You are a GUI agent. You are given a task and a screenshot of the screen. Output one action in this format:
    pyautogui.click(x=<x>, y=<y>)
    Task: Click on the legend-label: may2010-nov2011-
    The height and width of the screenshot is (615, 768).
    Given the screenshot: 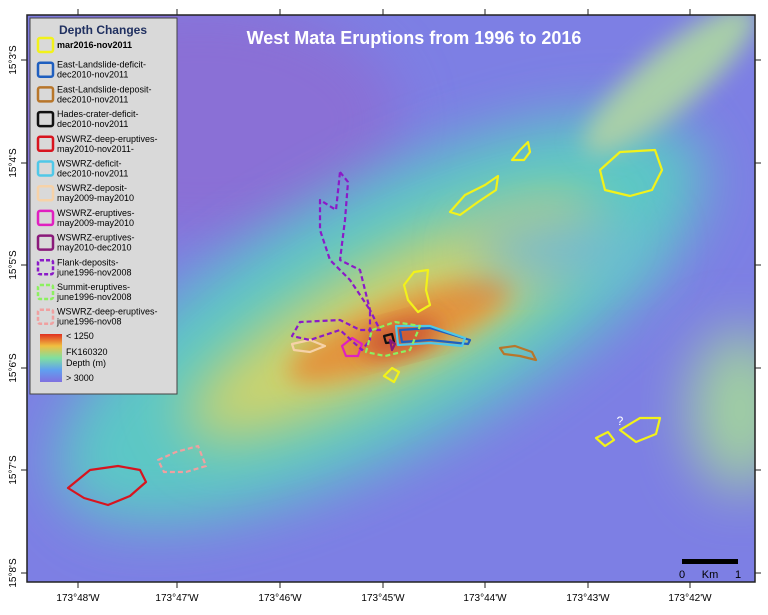 What is the action you would take?
    pyautogui.click(x=95, y=149)
    